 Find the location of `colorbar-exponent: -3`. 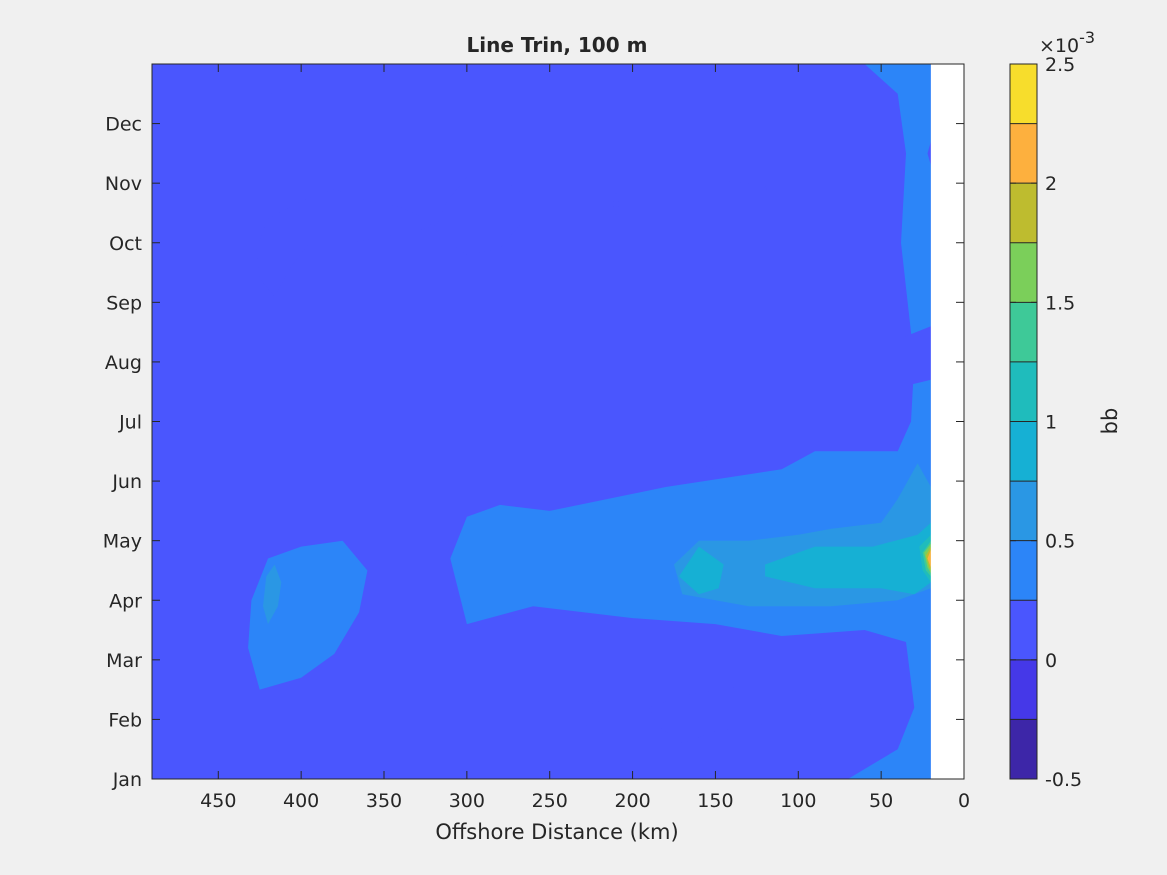

colorbar-exponent: -3 is located at coordinates (1087, 37).